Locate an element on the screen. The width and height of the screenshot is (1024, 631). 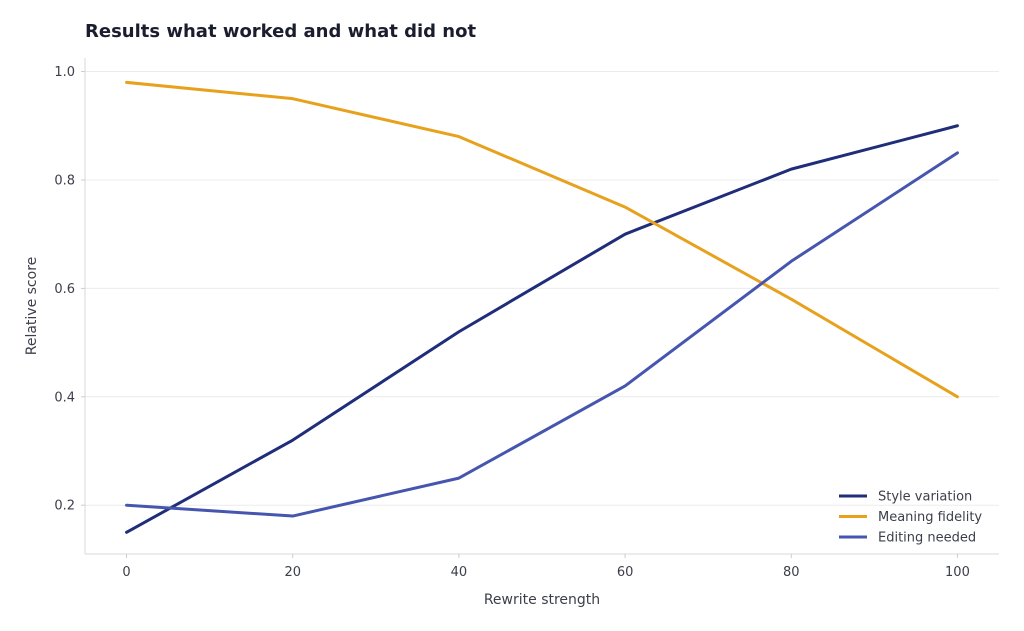
x-axis-ticks: 0 20 40 60 80 100 is located at coordinates (546, 567).